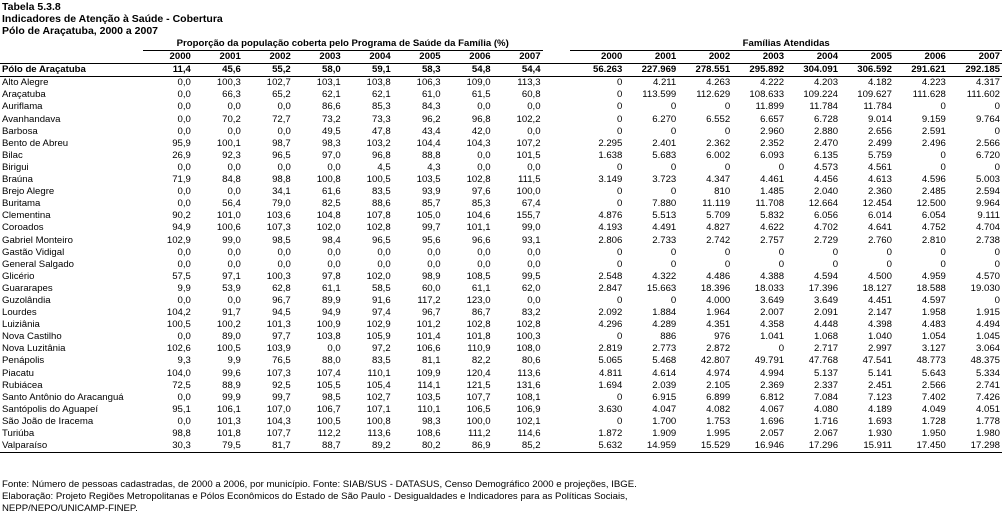 This screenshot has width=1002, height=517. I want to click on coverage-cell: 97,4, so click(381, 313).